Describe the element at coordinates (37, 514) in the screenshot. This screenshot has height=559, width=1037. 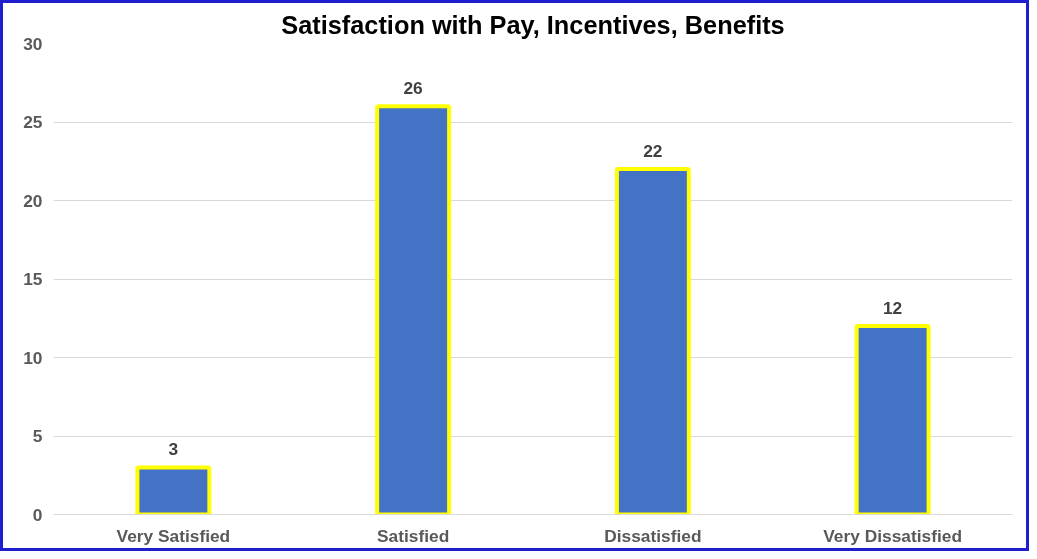
I see `y-tick-label: 0` at that location.